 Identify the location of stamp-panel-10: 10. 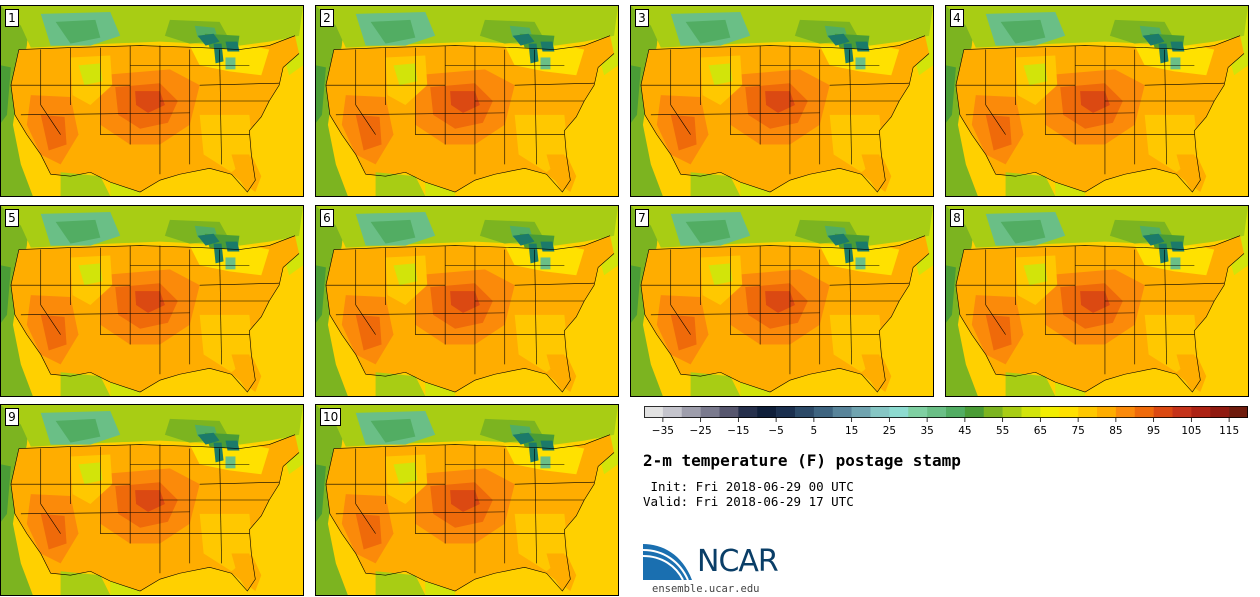
(467, 500).